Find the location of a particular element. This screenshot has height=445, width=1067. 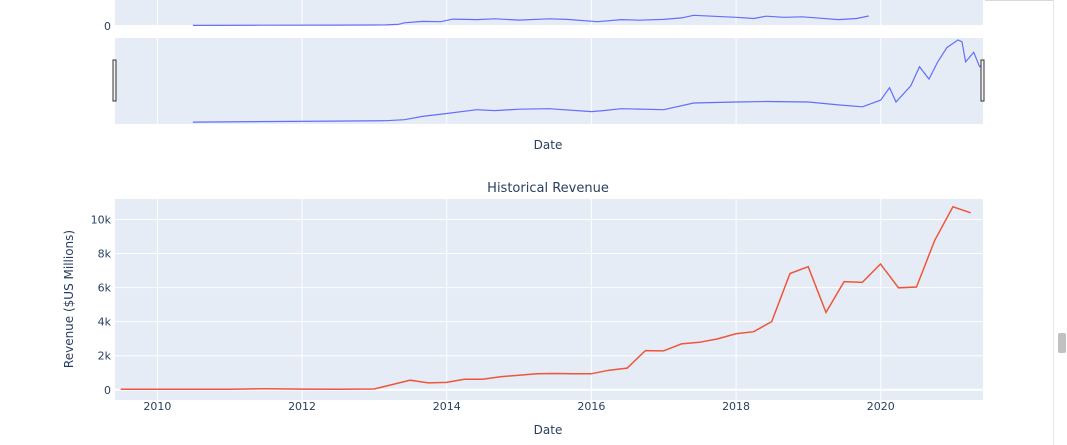

revenue-y-tick-label: 0 is located at coordinates (107, 390).